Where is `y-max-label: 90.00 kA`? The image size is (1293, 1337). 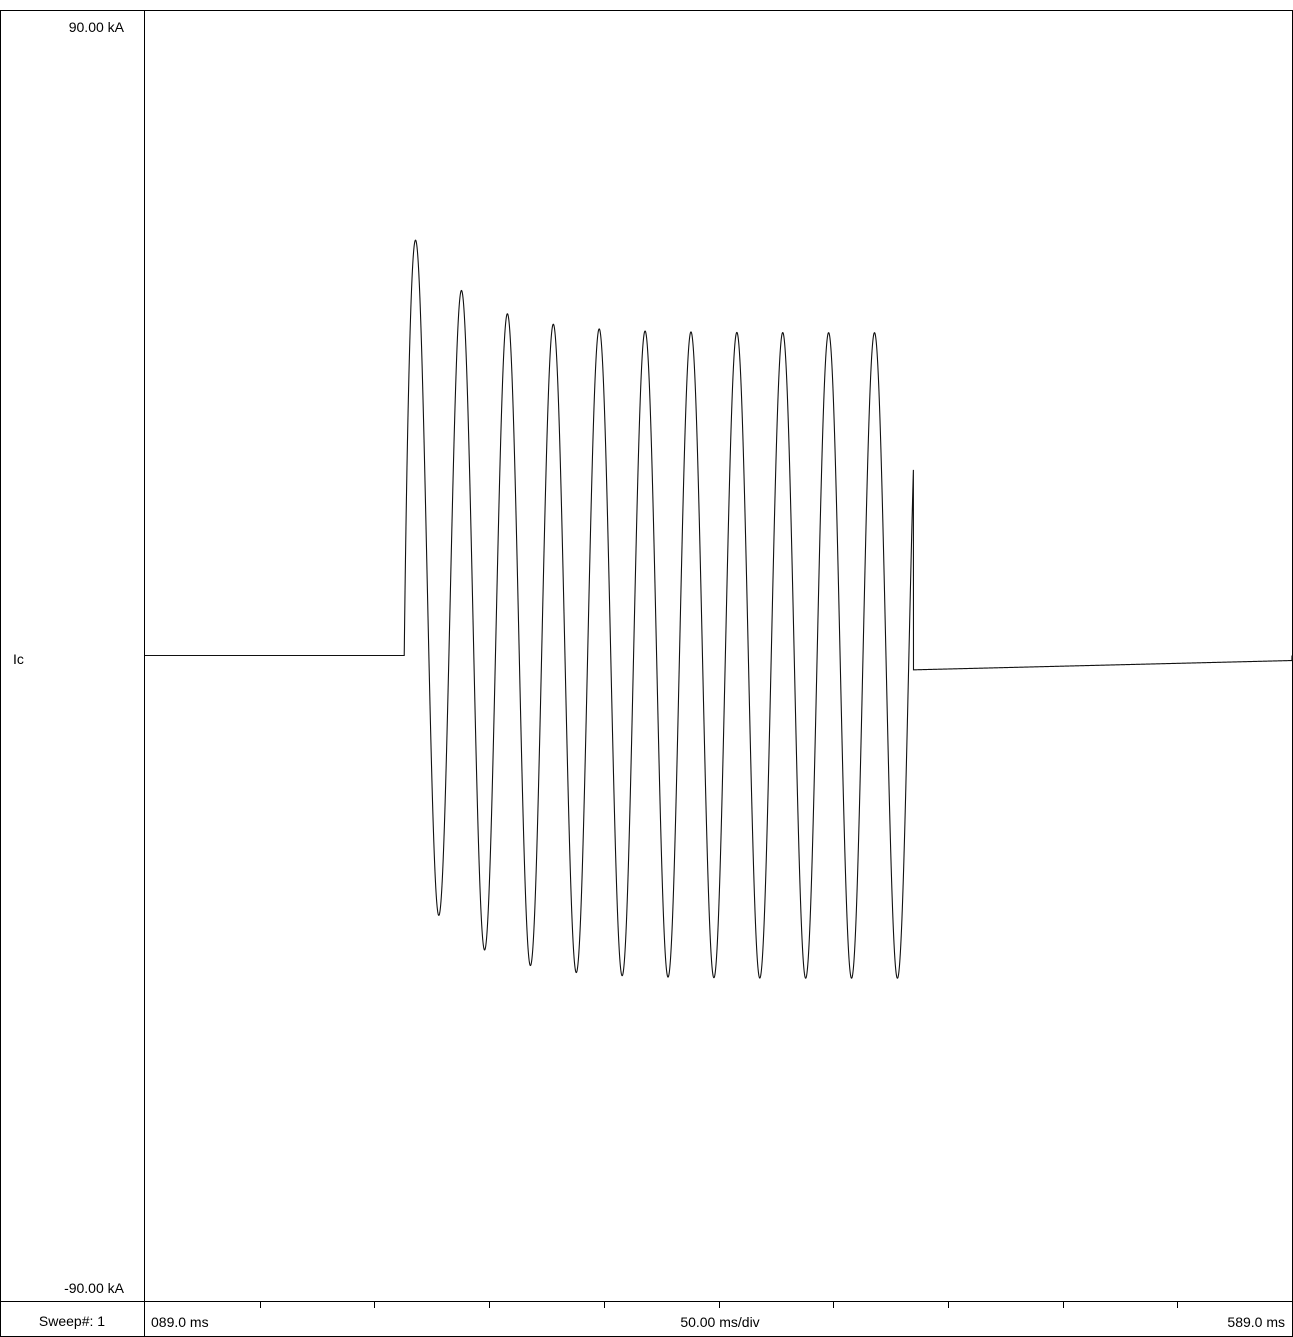 y-max-label: 90.00 kA is located at coordinates (96, 27).